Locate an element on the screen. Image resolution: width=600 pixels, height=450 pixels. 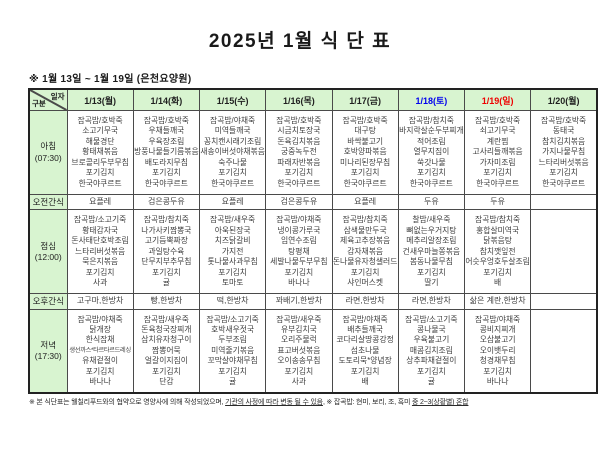
menu-item: 소고기무국 is located at coordinates (100, 131).